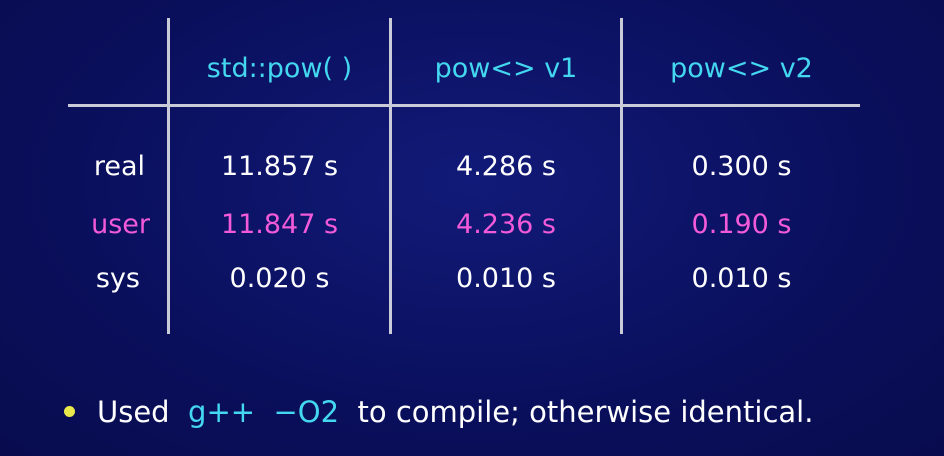 This screenshot has height=456, width=944. What do you see at coordinates (741, 166) in the screenshot?
I see `cell-real-pow-v2: 0.300 s` at bounding box center [741, 166].